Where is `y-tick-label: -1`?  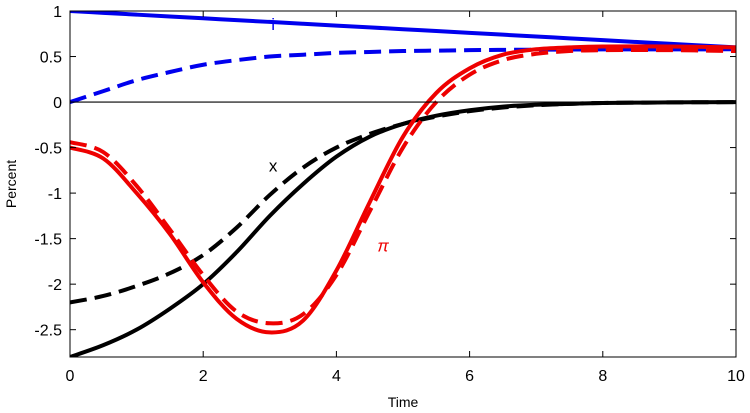 y-tick-label: -1 is located at coordinates (55, 194).